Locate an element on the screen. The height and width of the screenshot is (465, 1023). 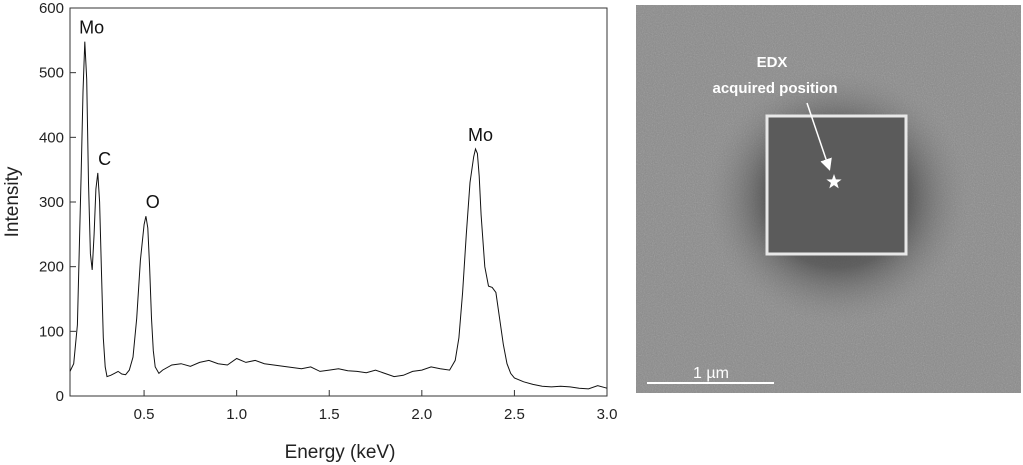
y-axis-title: Intensity is located at coordinates (12, 201).